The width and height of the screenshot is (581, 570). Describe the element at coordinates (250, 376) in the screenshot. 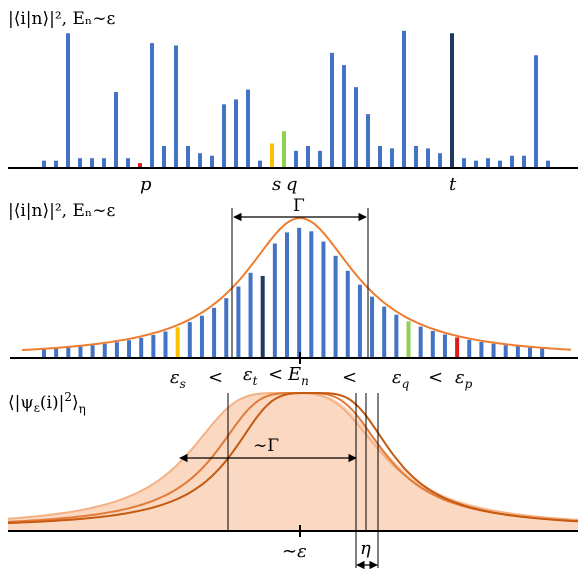

I see `label-eps-t: εt` at that location.